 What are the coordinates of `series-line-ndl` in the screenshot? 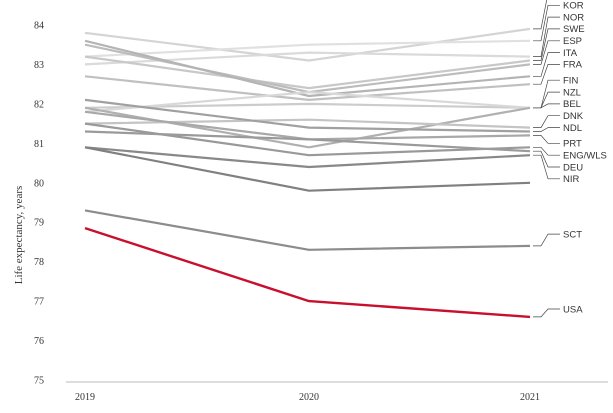 It's located at (307, 115).